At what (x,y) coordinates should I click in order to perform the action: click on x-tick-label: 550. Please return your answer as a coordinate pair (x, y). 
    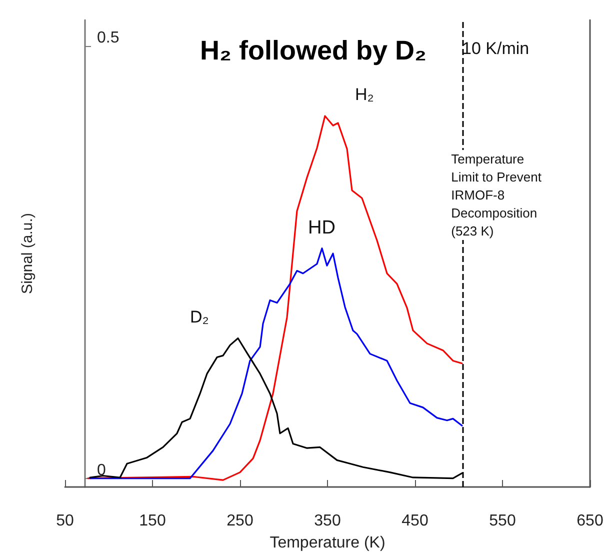
    Looking at the image, I should click on (502, 521).